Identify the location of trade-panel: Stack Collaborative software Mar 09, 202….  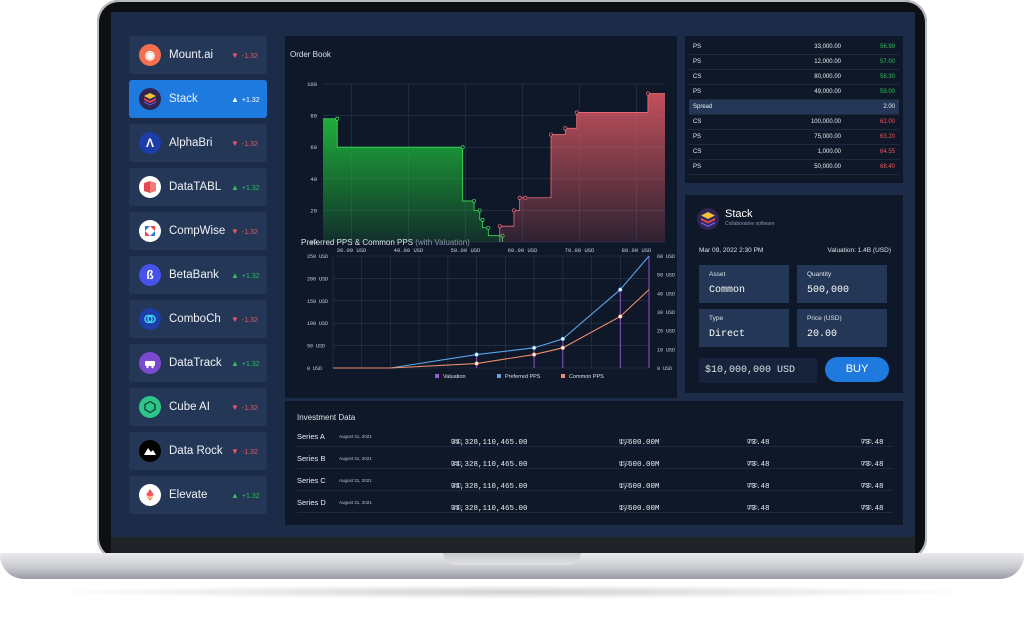
(794, 294).